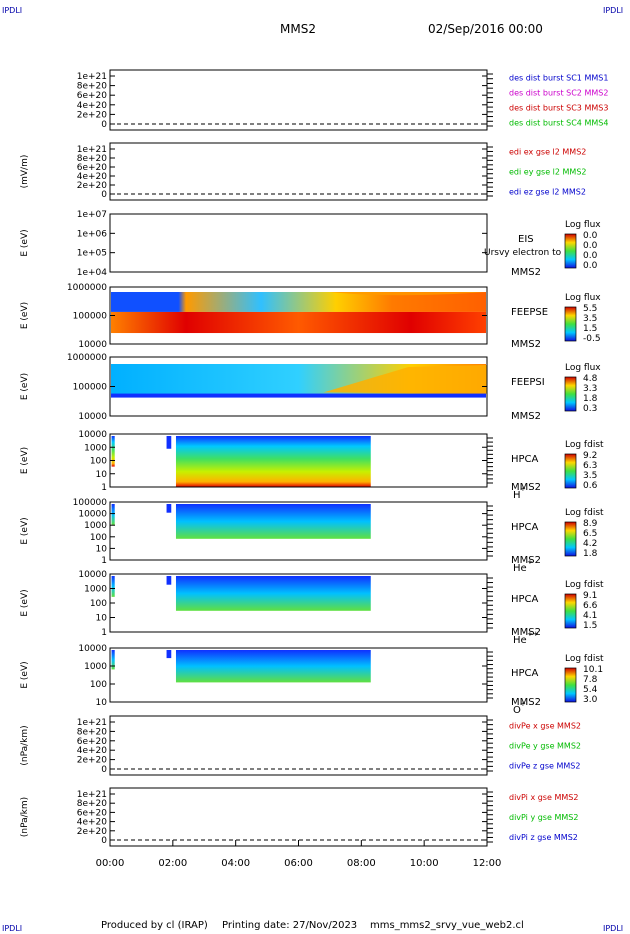  What do you see at coordinates (590, 389) in the screenshot?
I see `colorbar-tick-label: 3.3` at bounding box center [590, 389].